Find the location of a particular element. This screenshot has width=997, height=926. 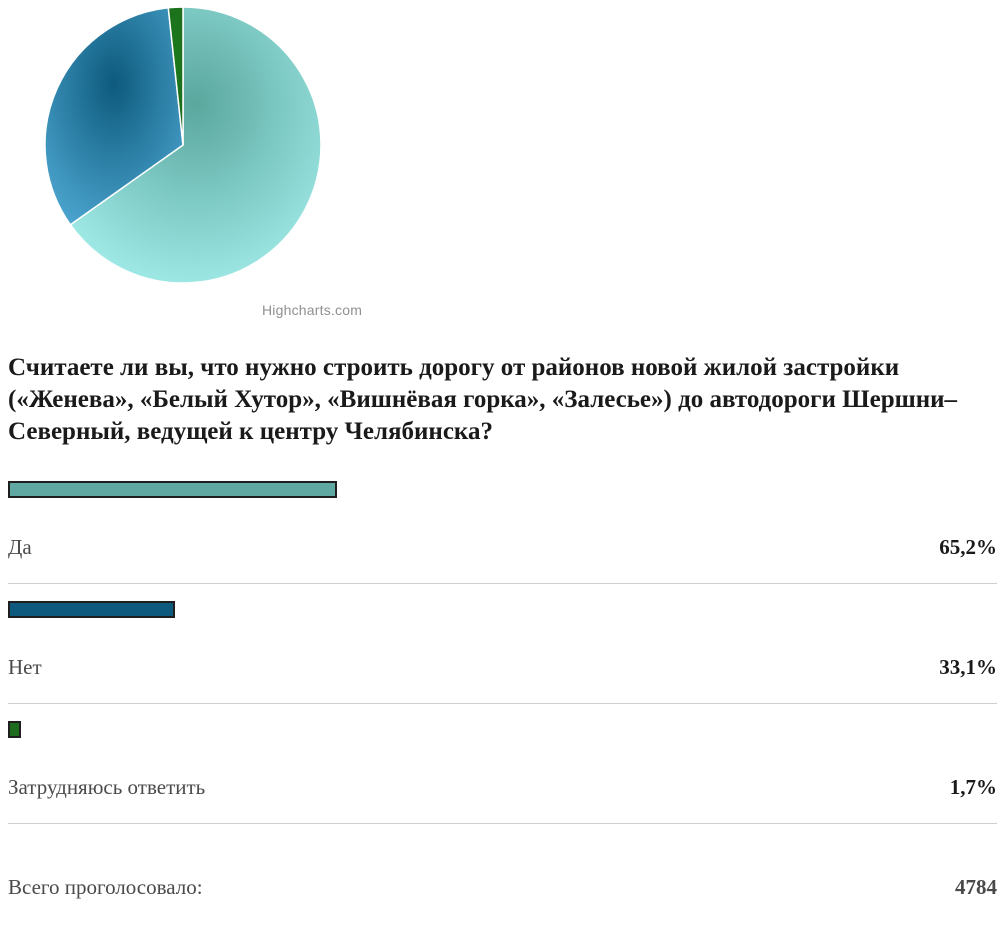

total-votes-label: Всего проголосовало: is located at coordinates (105, 887).